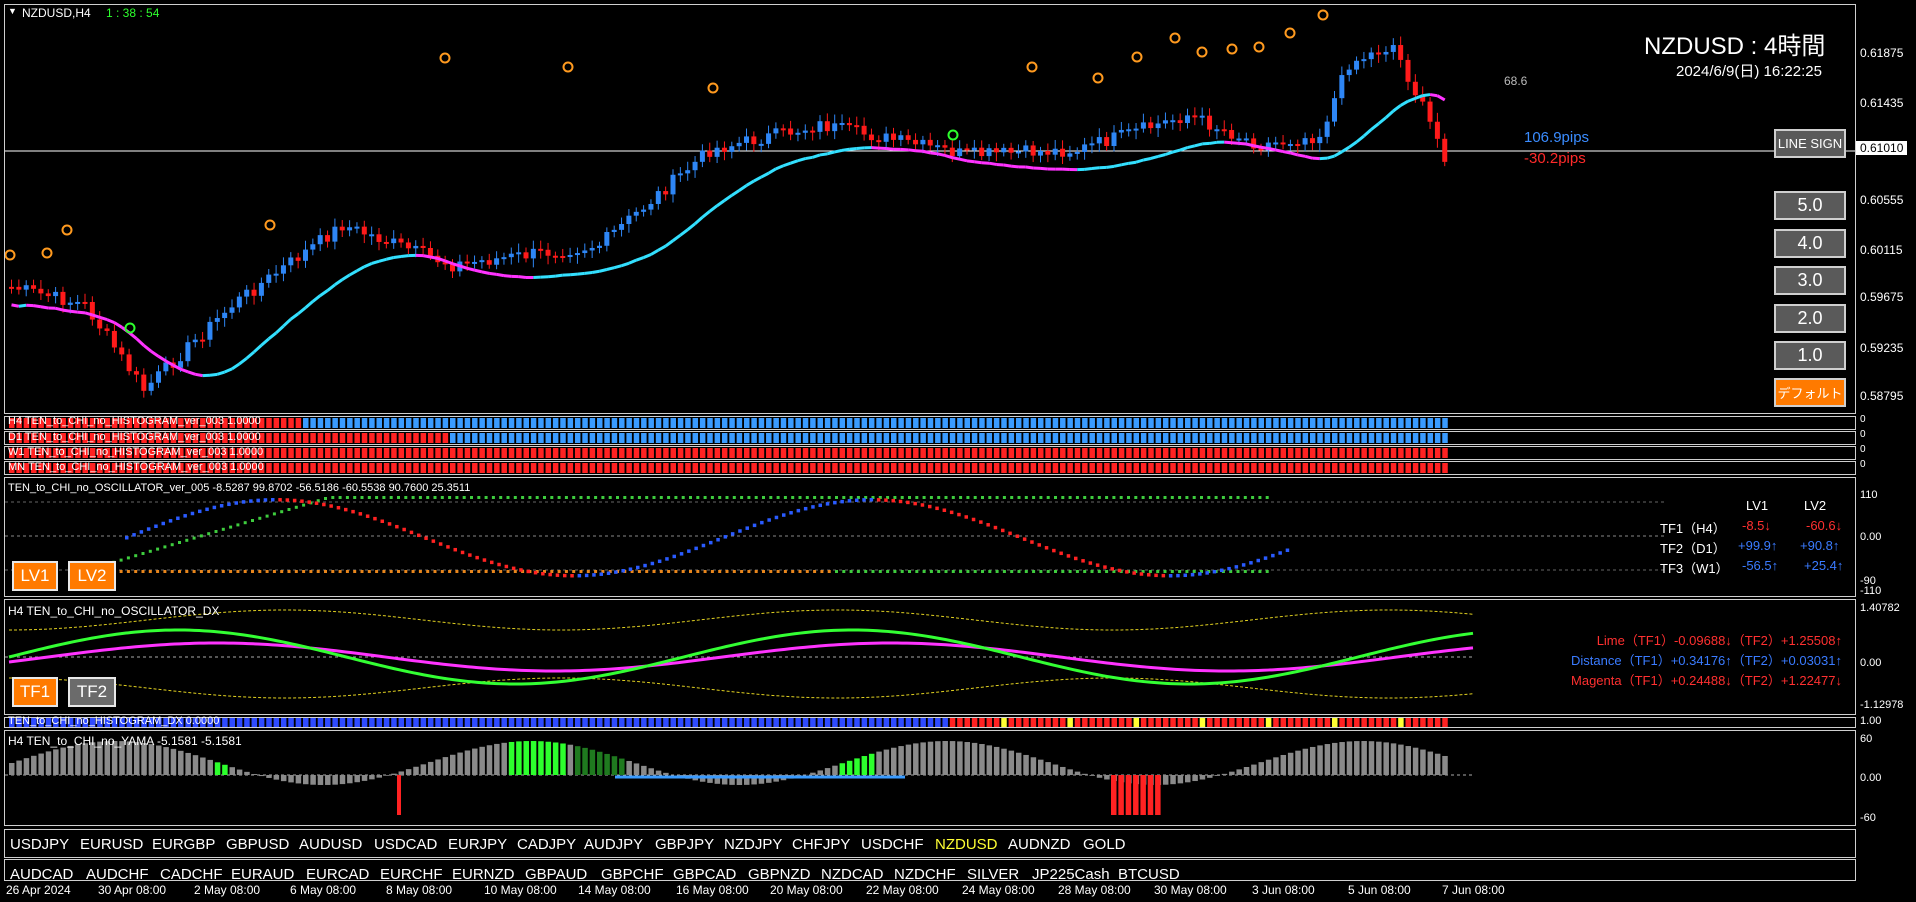 The image size is (1916, 902). I want to click on symbol-gbpcad: GBPCAD, so click(705, 874).